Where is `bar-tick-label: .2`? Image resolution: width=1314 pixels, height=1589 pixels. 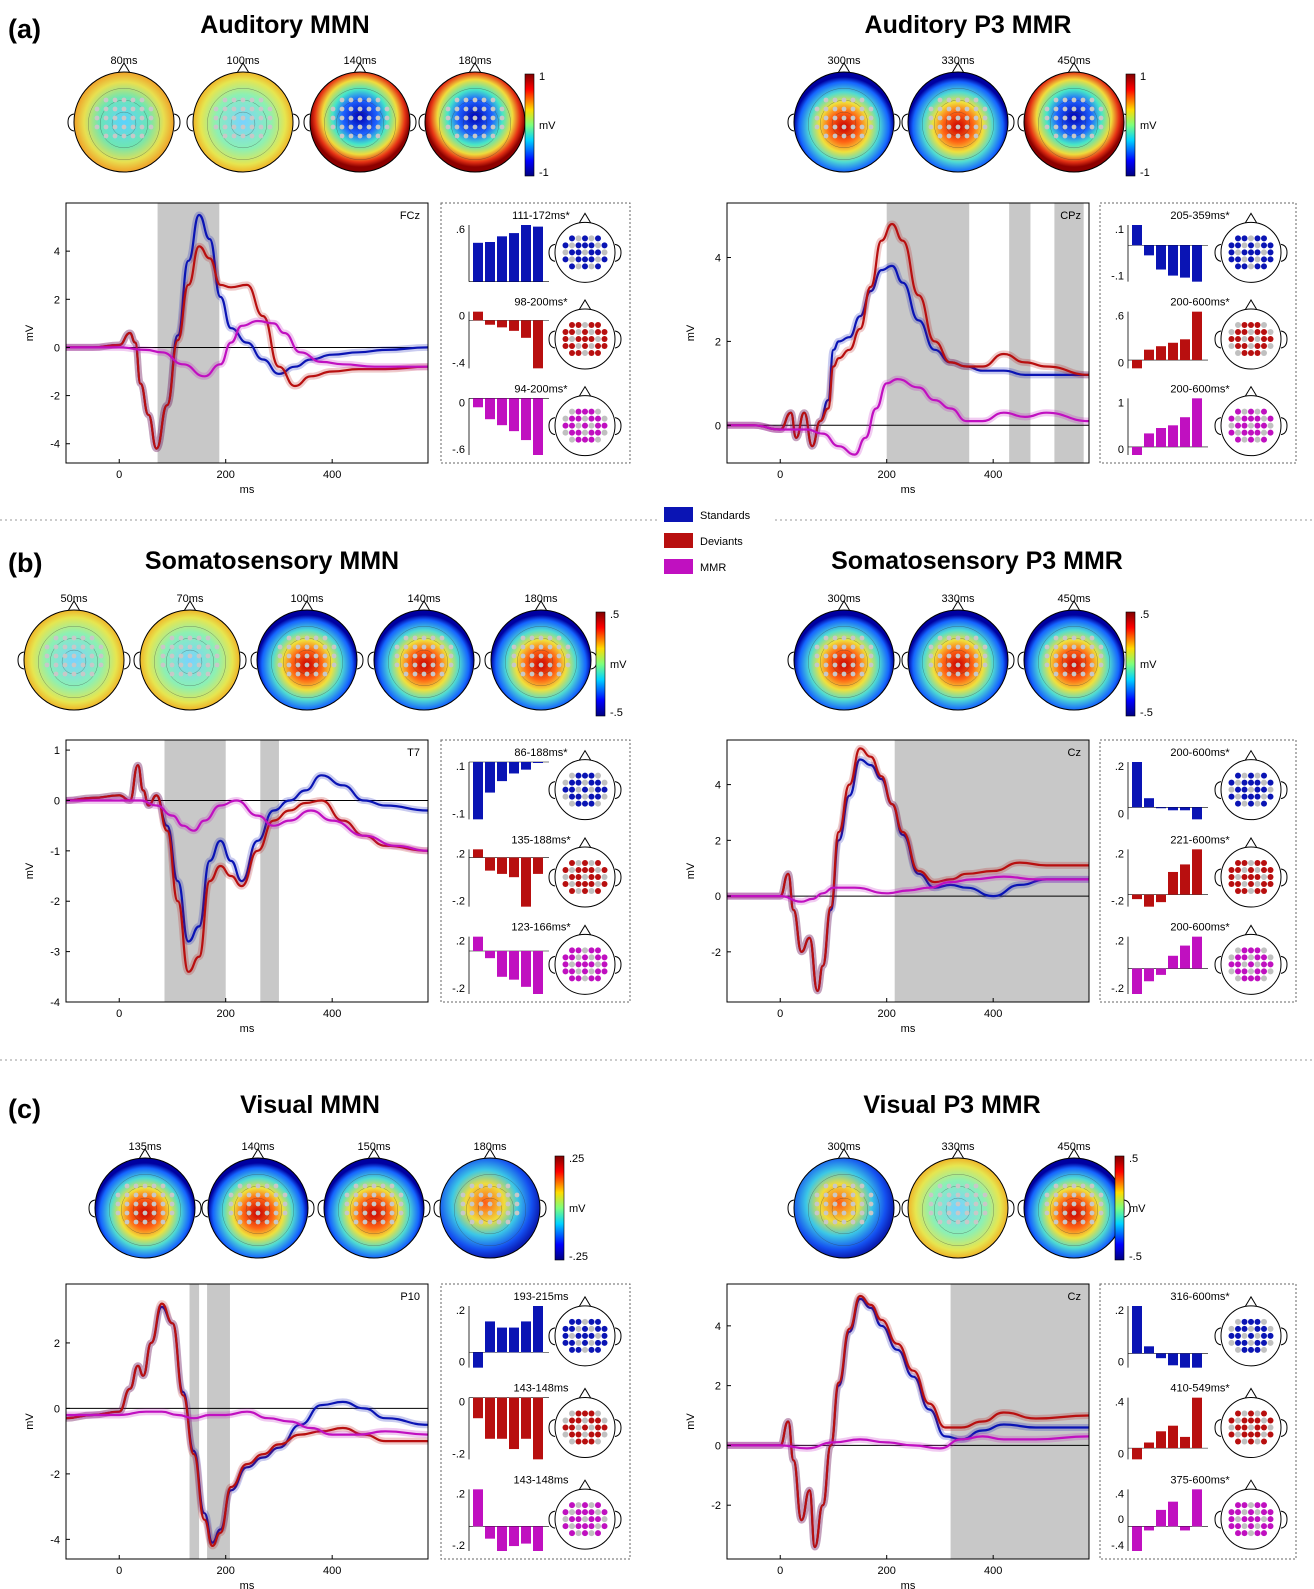
bar-tick-label: .2 is located at coordinates (1119, 1311).